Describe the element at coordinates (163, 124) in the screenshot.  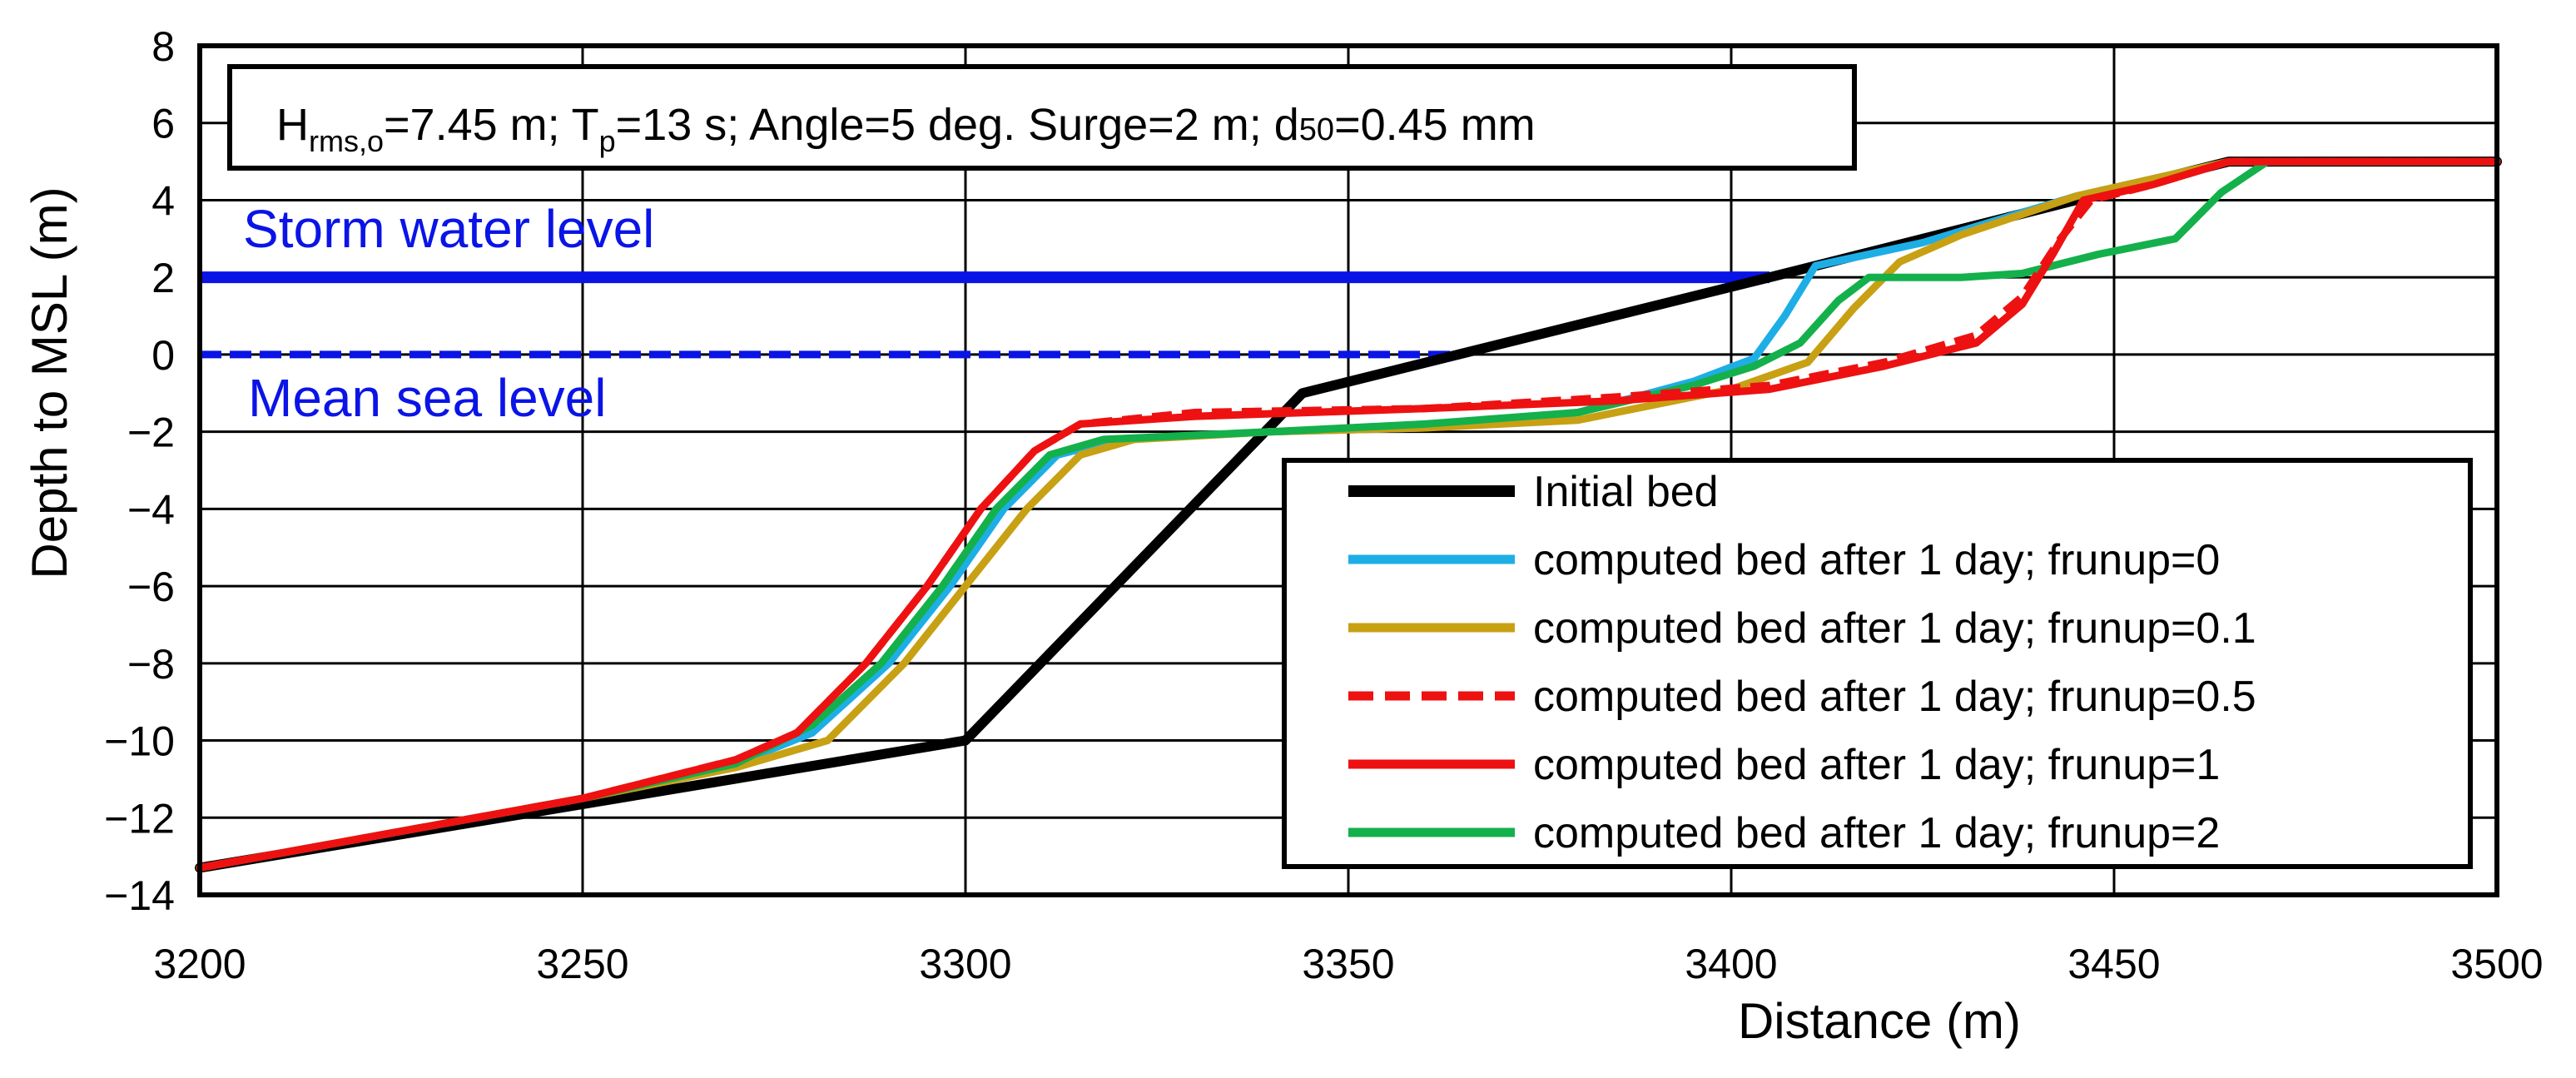
I see `y-tick-label: 6` at that location.